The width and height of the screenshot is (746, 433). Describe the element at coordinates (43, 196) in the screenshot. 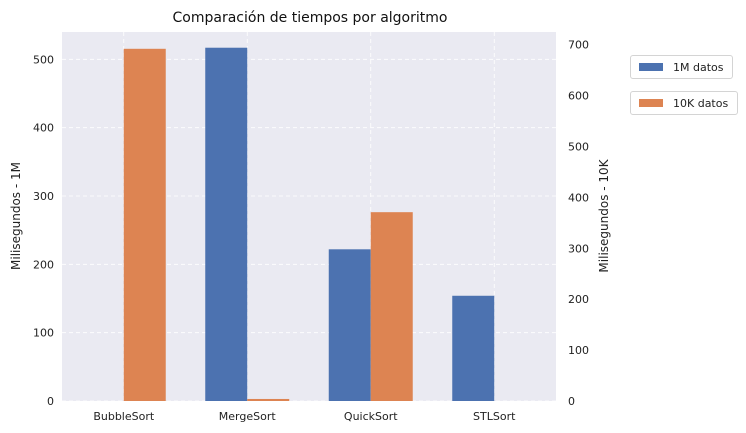

I see `y-tick-label-3: 300` at that location.